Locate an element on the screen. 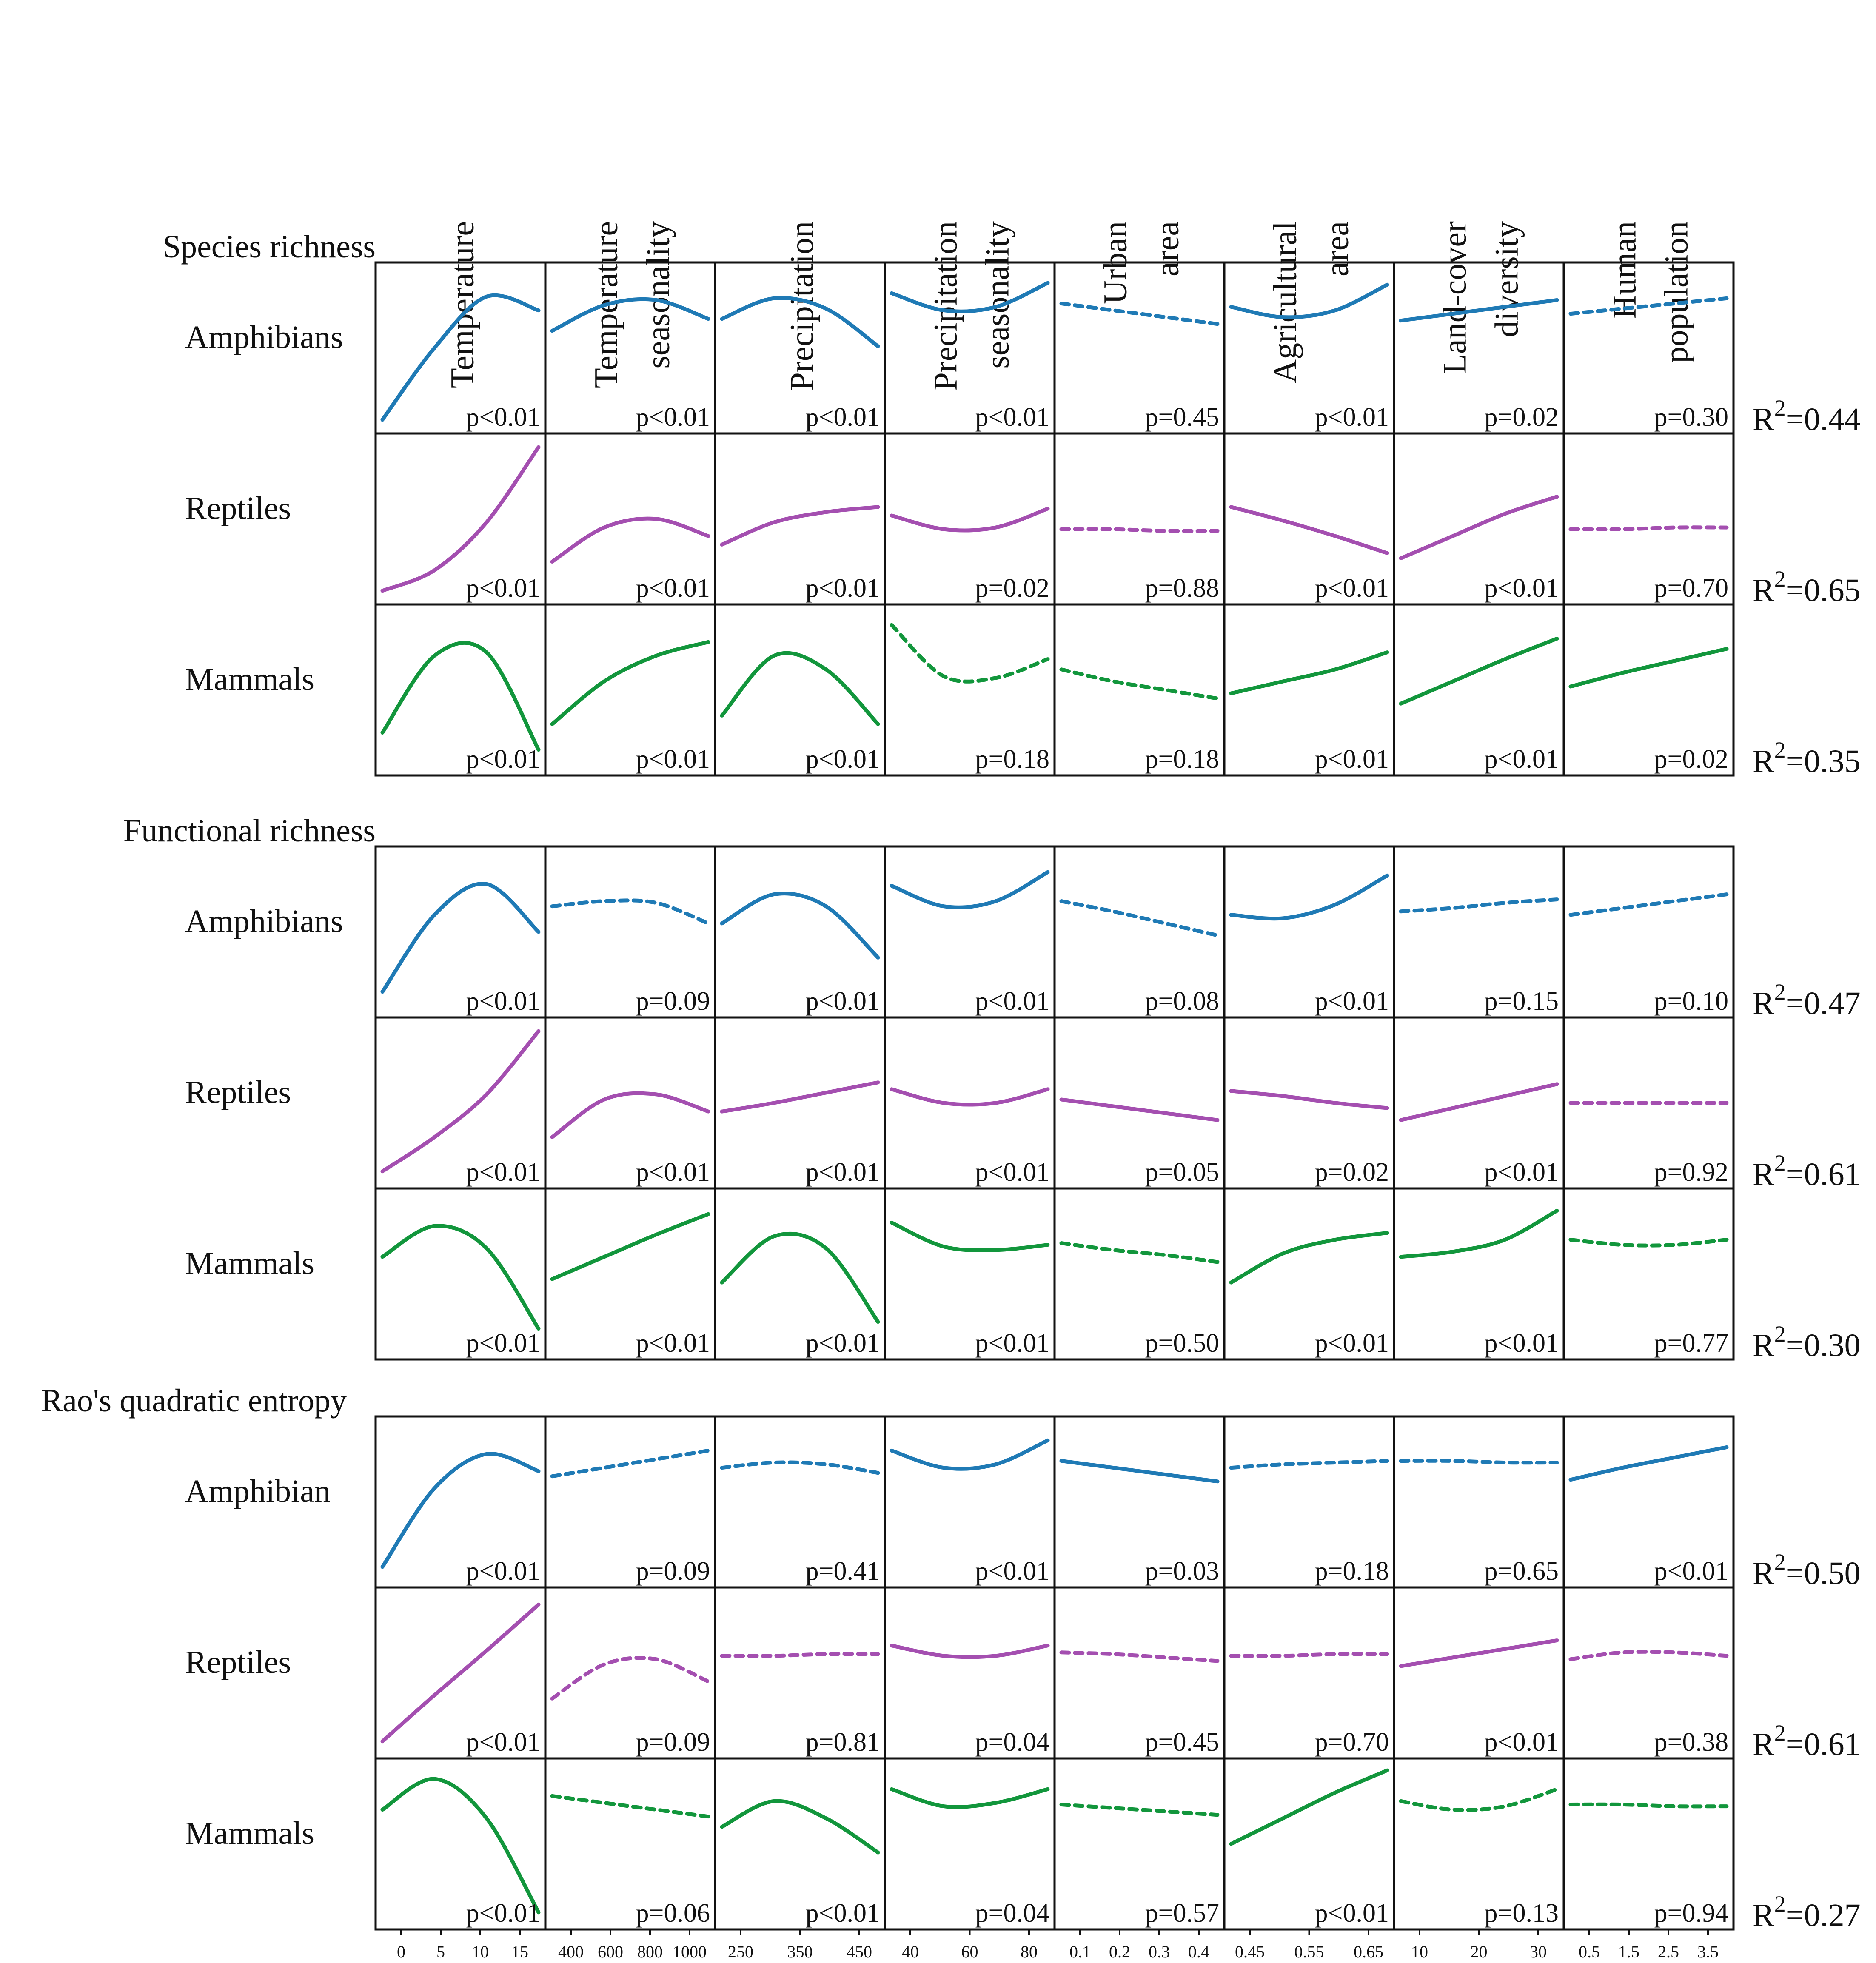 The width and height of the screenshot is (1876, 1963). panel-amphibian-land-cover-diversity: p=0.65 is located at coordinates (1479, 1502).